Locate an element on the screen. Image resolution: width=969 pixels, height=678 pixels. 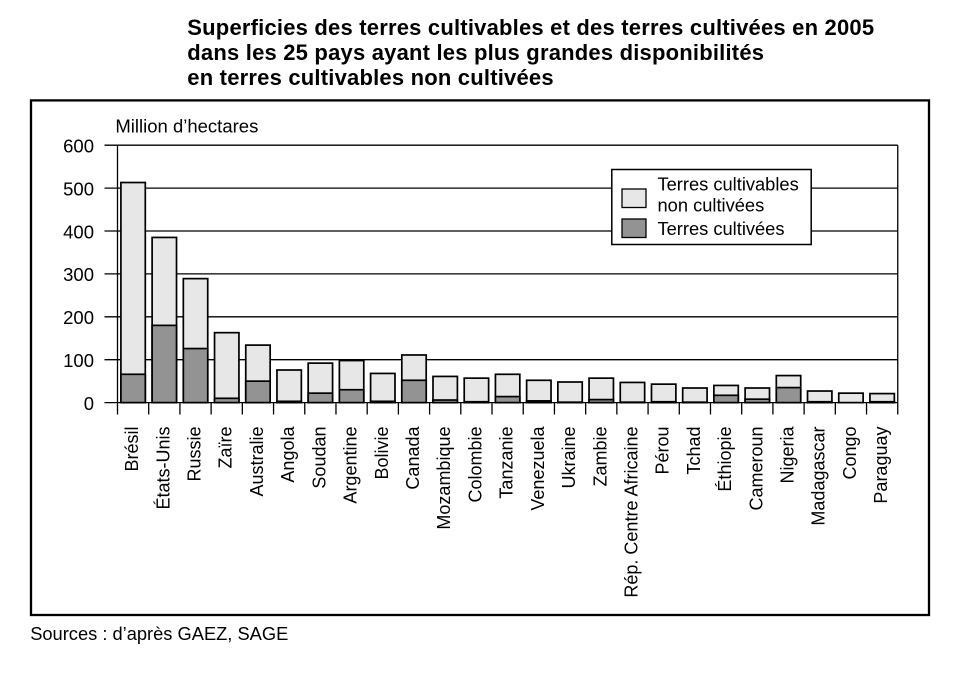
svg-text: non cultivées is located at coordinates (711, 204).